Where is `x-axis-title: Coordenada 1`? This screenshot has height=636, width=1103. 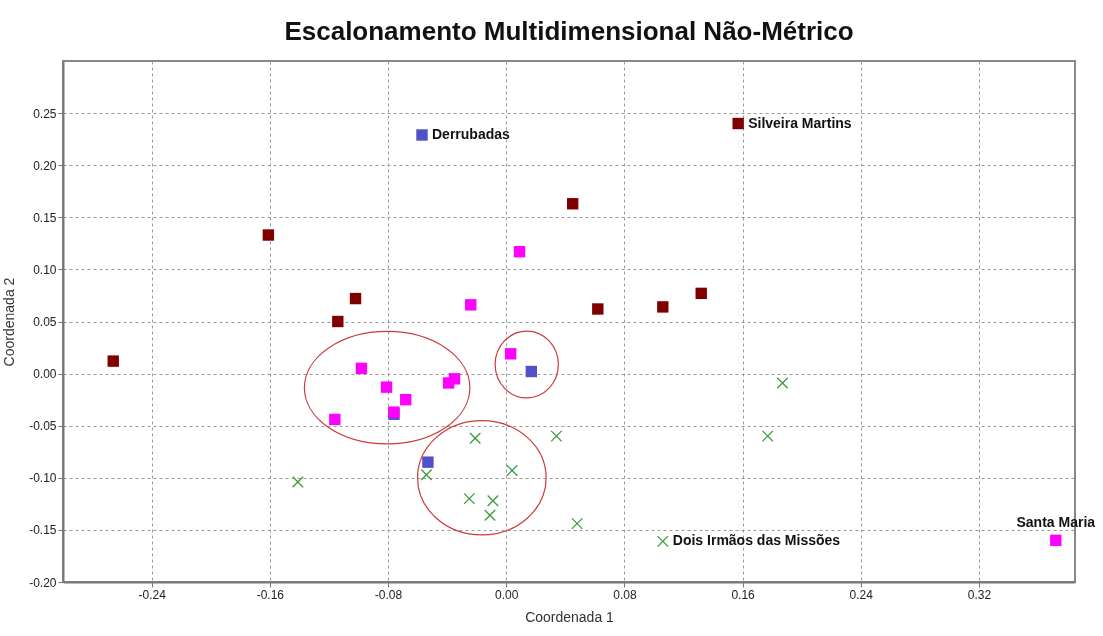
x-axis-title: Coordenada 1 is located at coordinates (570, 616).